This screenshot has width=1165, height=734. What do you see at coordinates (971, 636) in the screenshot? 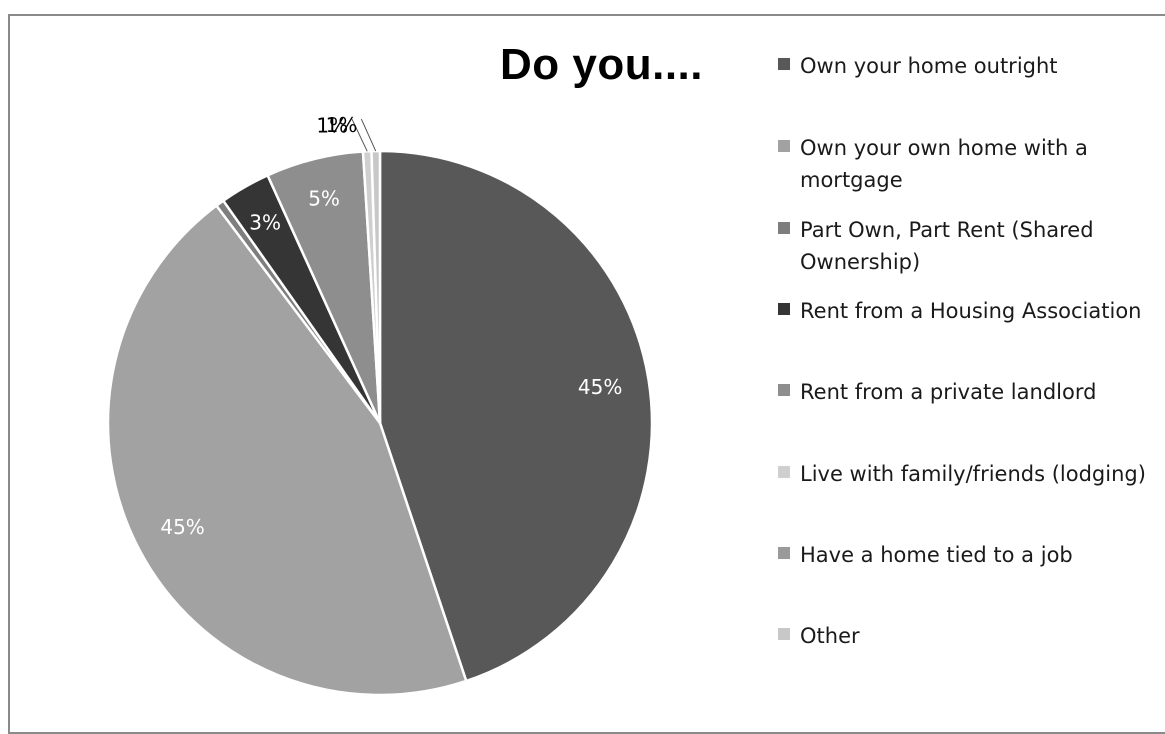
I see `legend-item: Other` at bounding box center [971, 636].